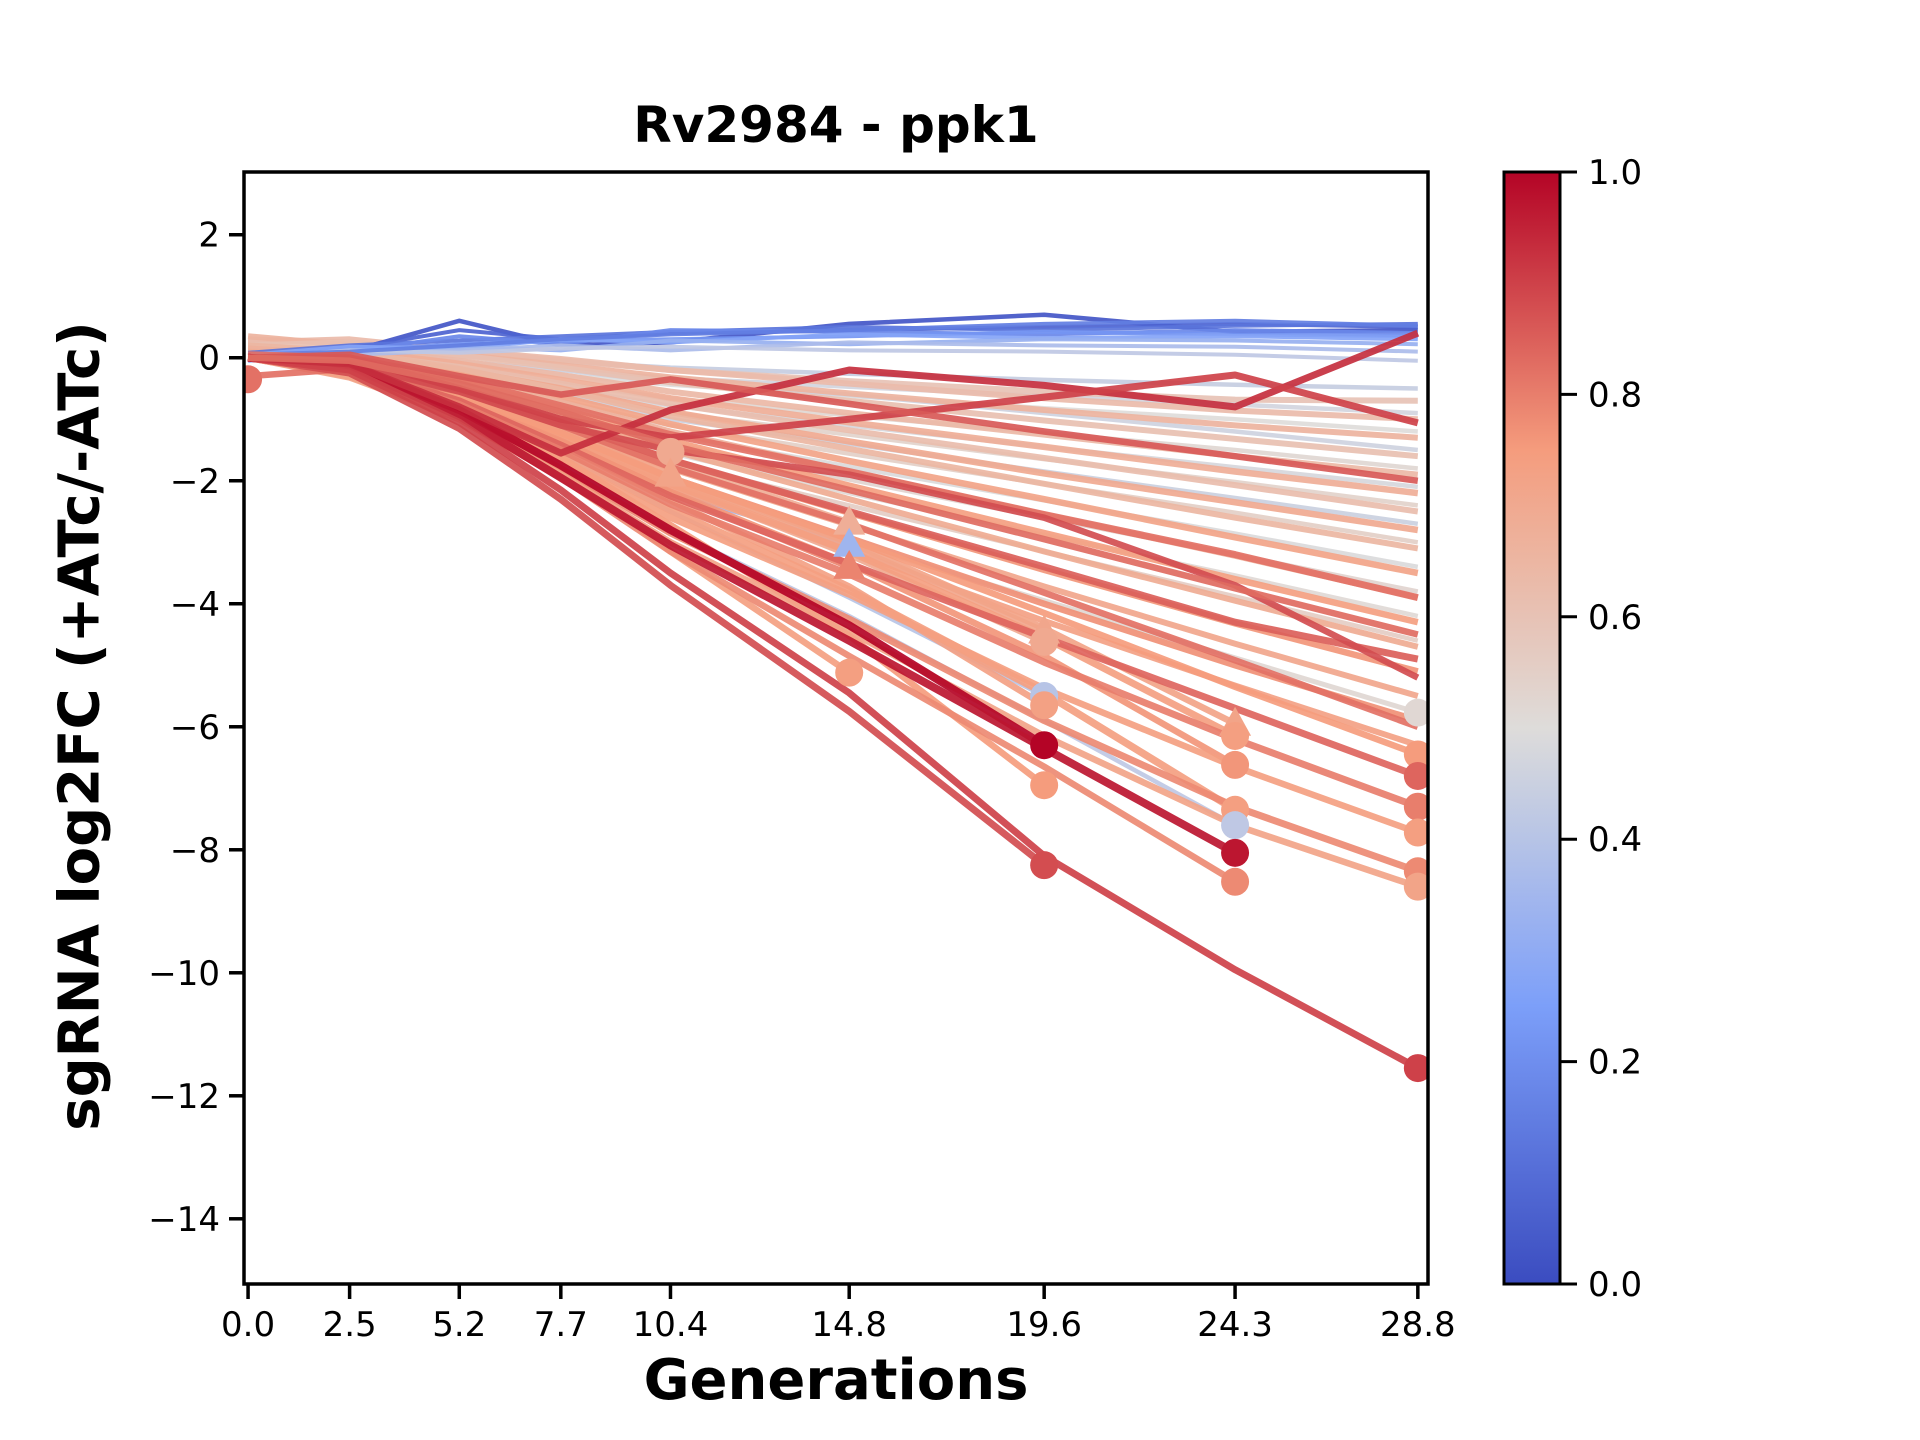 This screenshot has width=1920, height=1440. Describe the element at coordinates (836, 125) in the screenshot. I see `chart-title: Rv2984 - ppk1` at that location.